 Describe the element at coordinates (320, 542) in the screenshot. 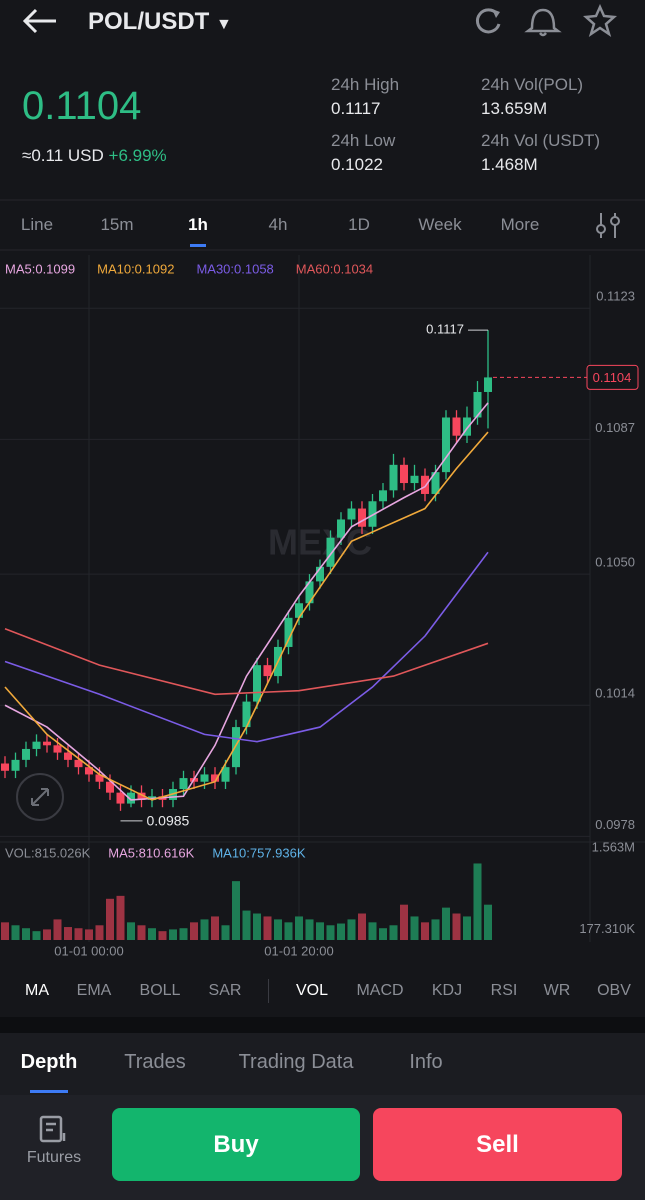

I see `watermark: MEXC` at that location.